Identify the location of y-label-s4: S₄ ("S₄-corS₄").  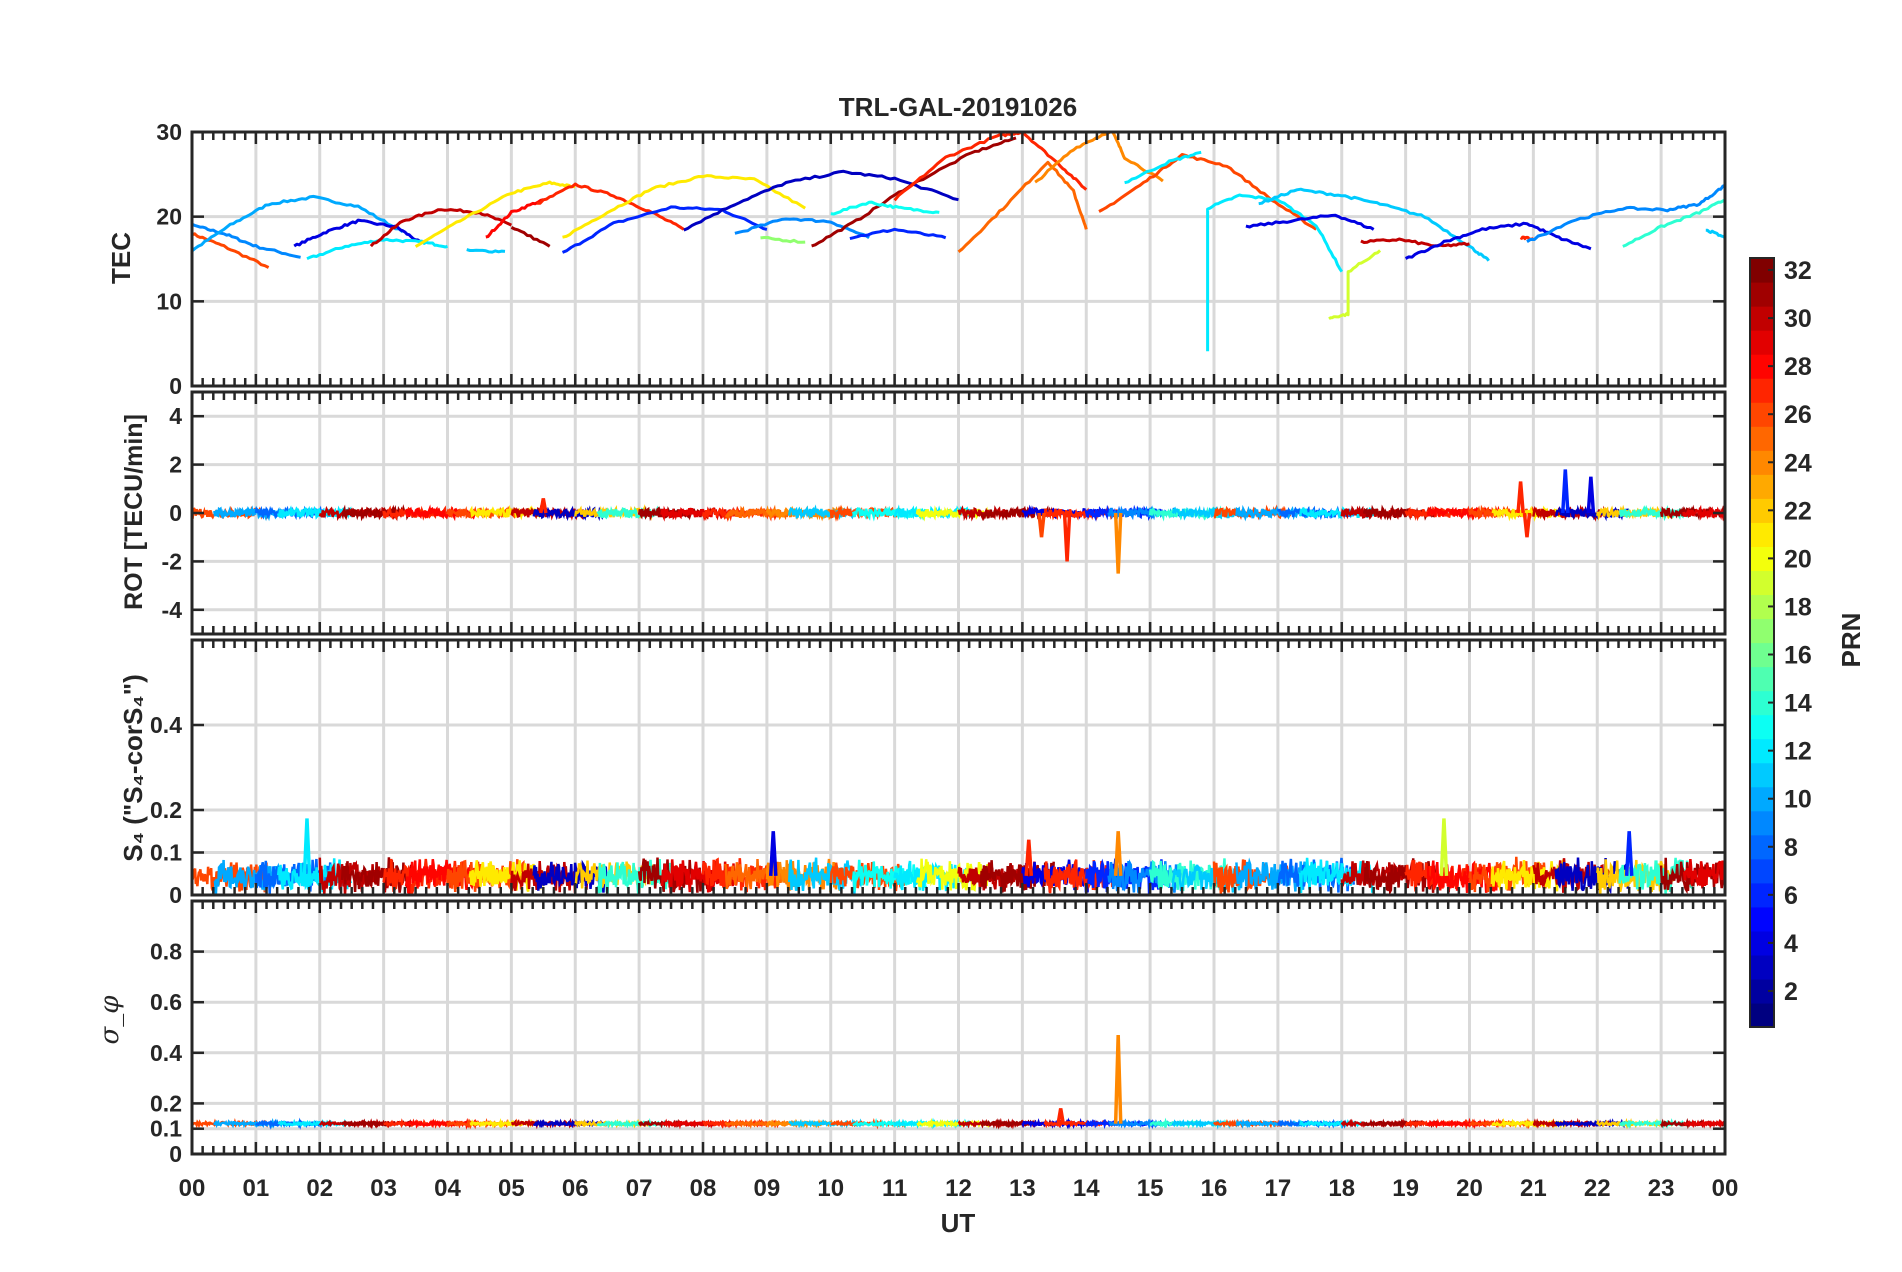
(133, 768).